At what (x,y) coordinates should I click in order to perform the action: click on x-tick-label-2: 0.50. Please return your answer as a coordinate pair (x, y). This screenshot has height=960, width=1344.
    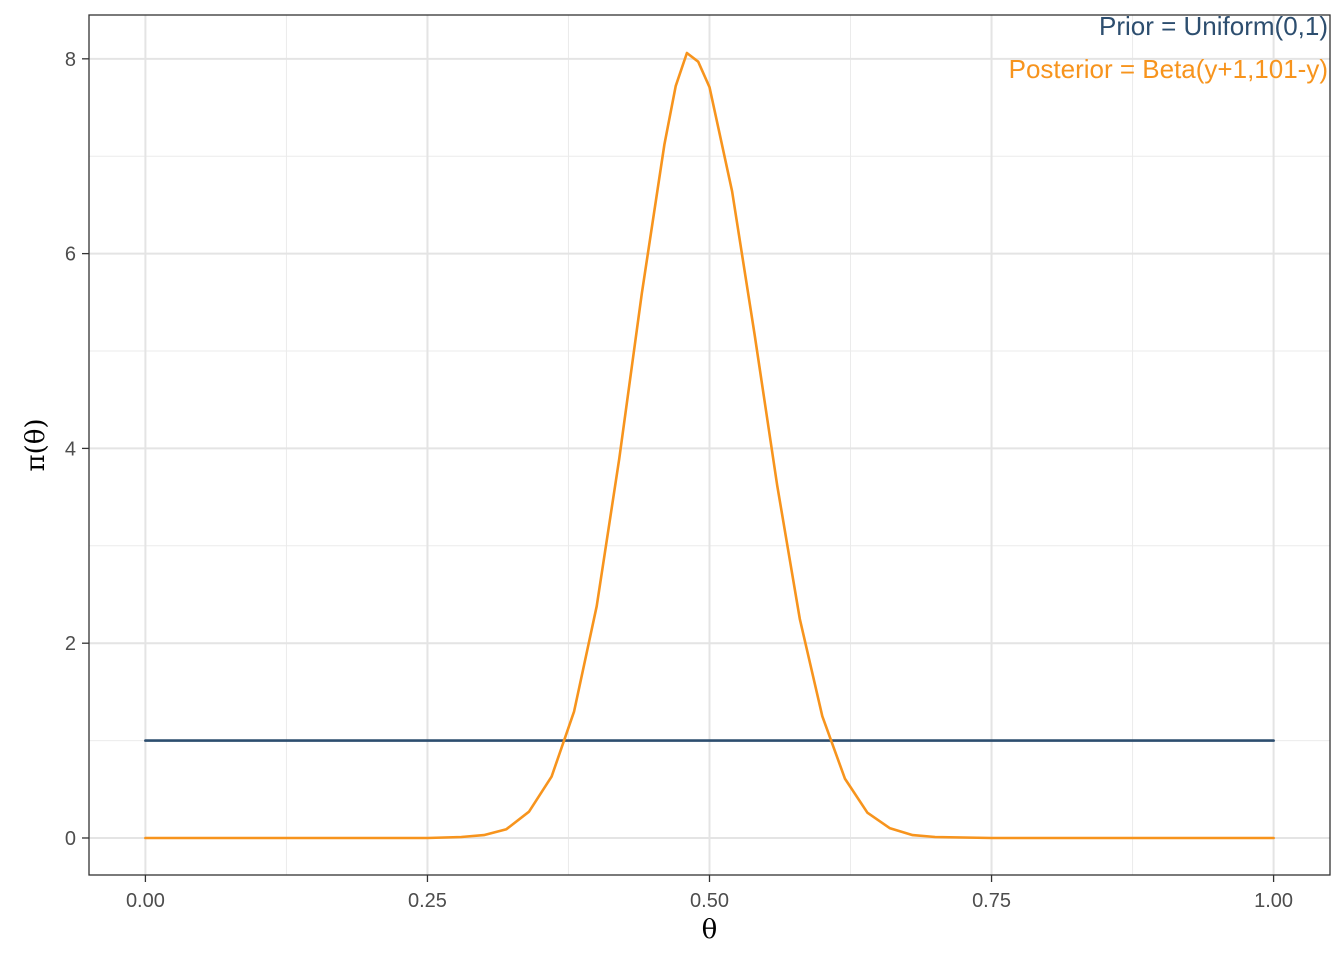
    Looking at the image, I should click on (709, 901).